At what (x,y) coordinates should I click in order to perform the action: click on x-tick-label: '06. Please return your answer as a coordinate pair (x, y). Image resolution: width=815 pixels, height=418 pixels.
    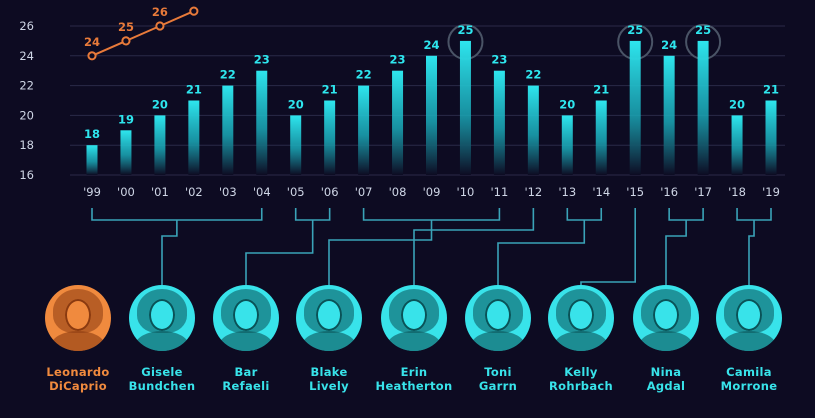
    Looking at the image, I should click on (330, 192).